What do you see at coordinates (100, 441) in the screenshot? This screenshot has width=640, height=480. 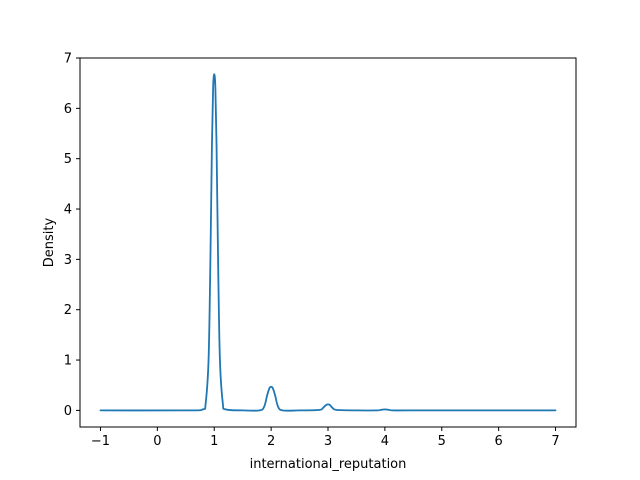 I see `x-tick-label: −1` at bounding box center [100, 441].